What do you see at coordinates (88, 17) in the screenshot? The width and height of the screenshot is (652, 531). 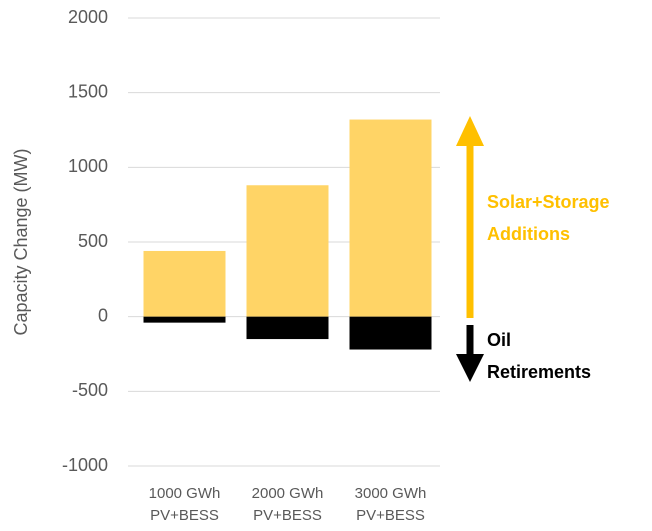 I see `y-tick-label: 2000` at bounding box center [88, 17].